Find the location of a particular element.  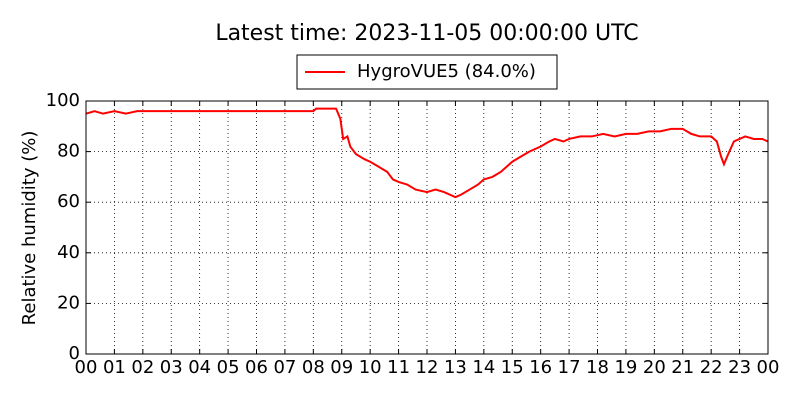

x-tick-label: 23 is located at coordinates (739, 367).